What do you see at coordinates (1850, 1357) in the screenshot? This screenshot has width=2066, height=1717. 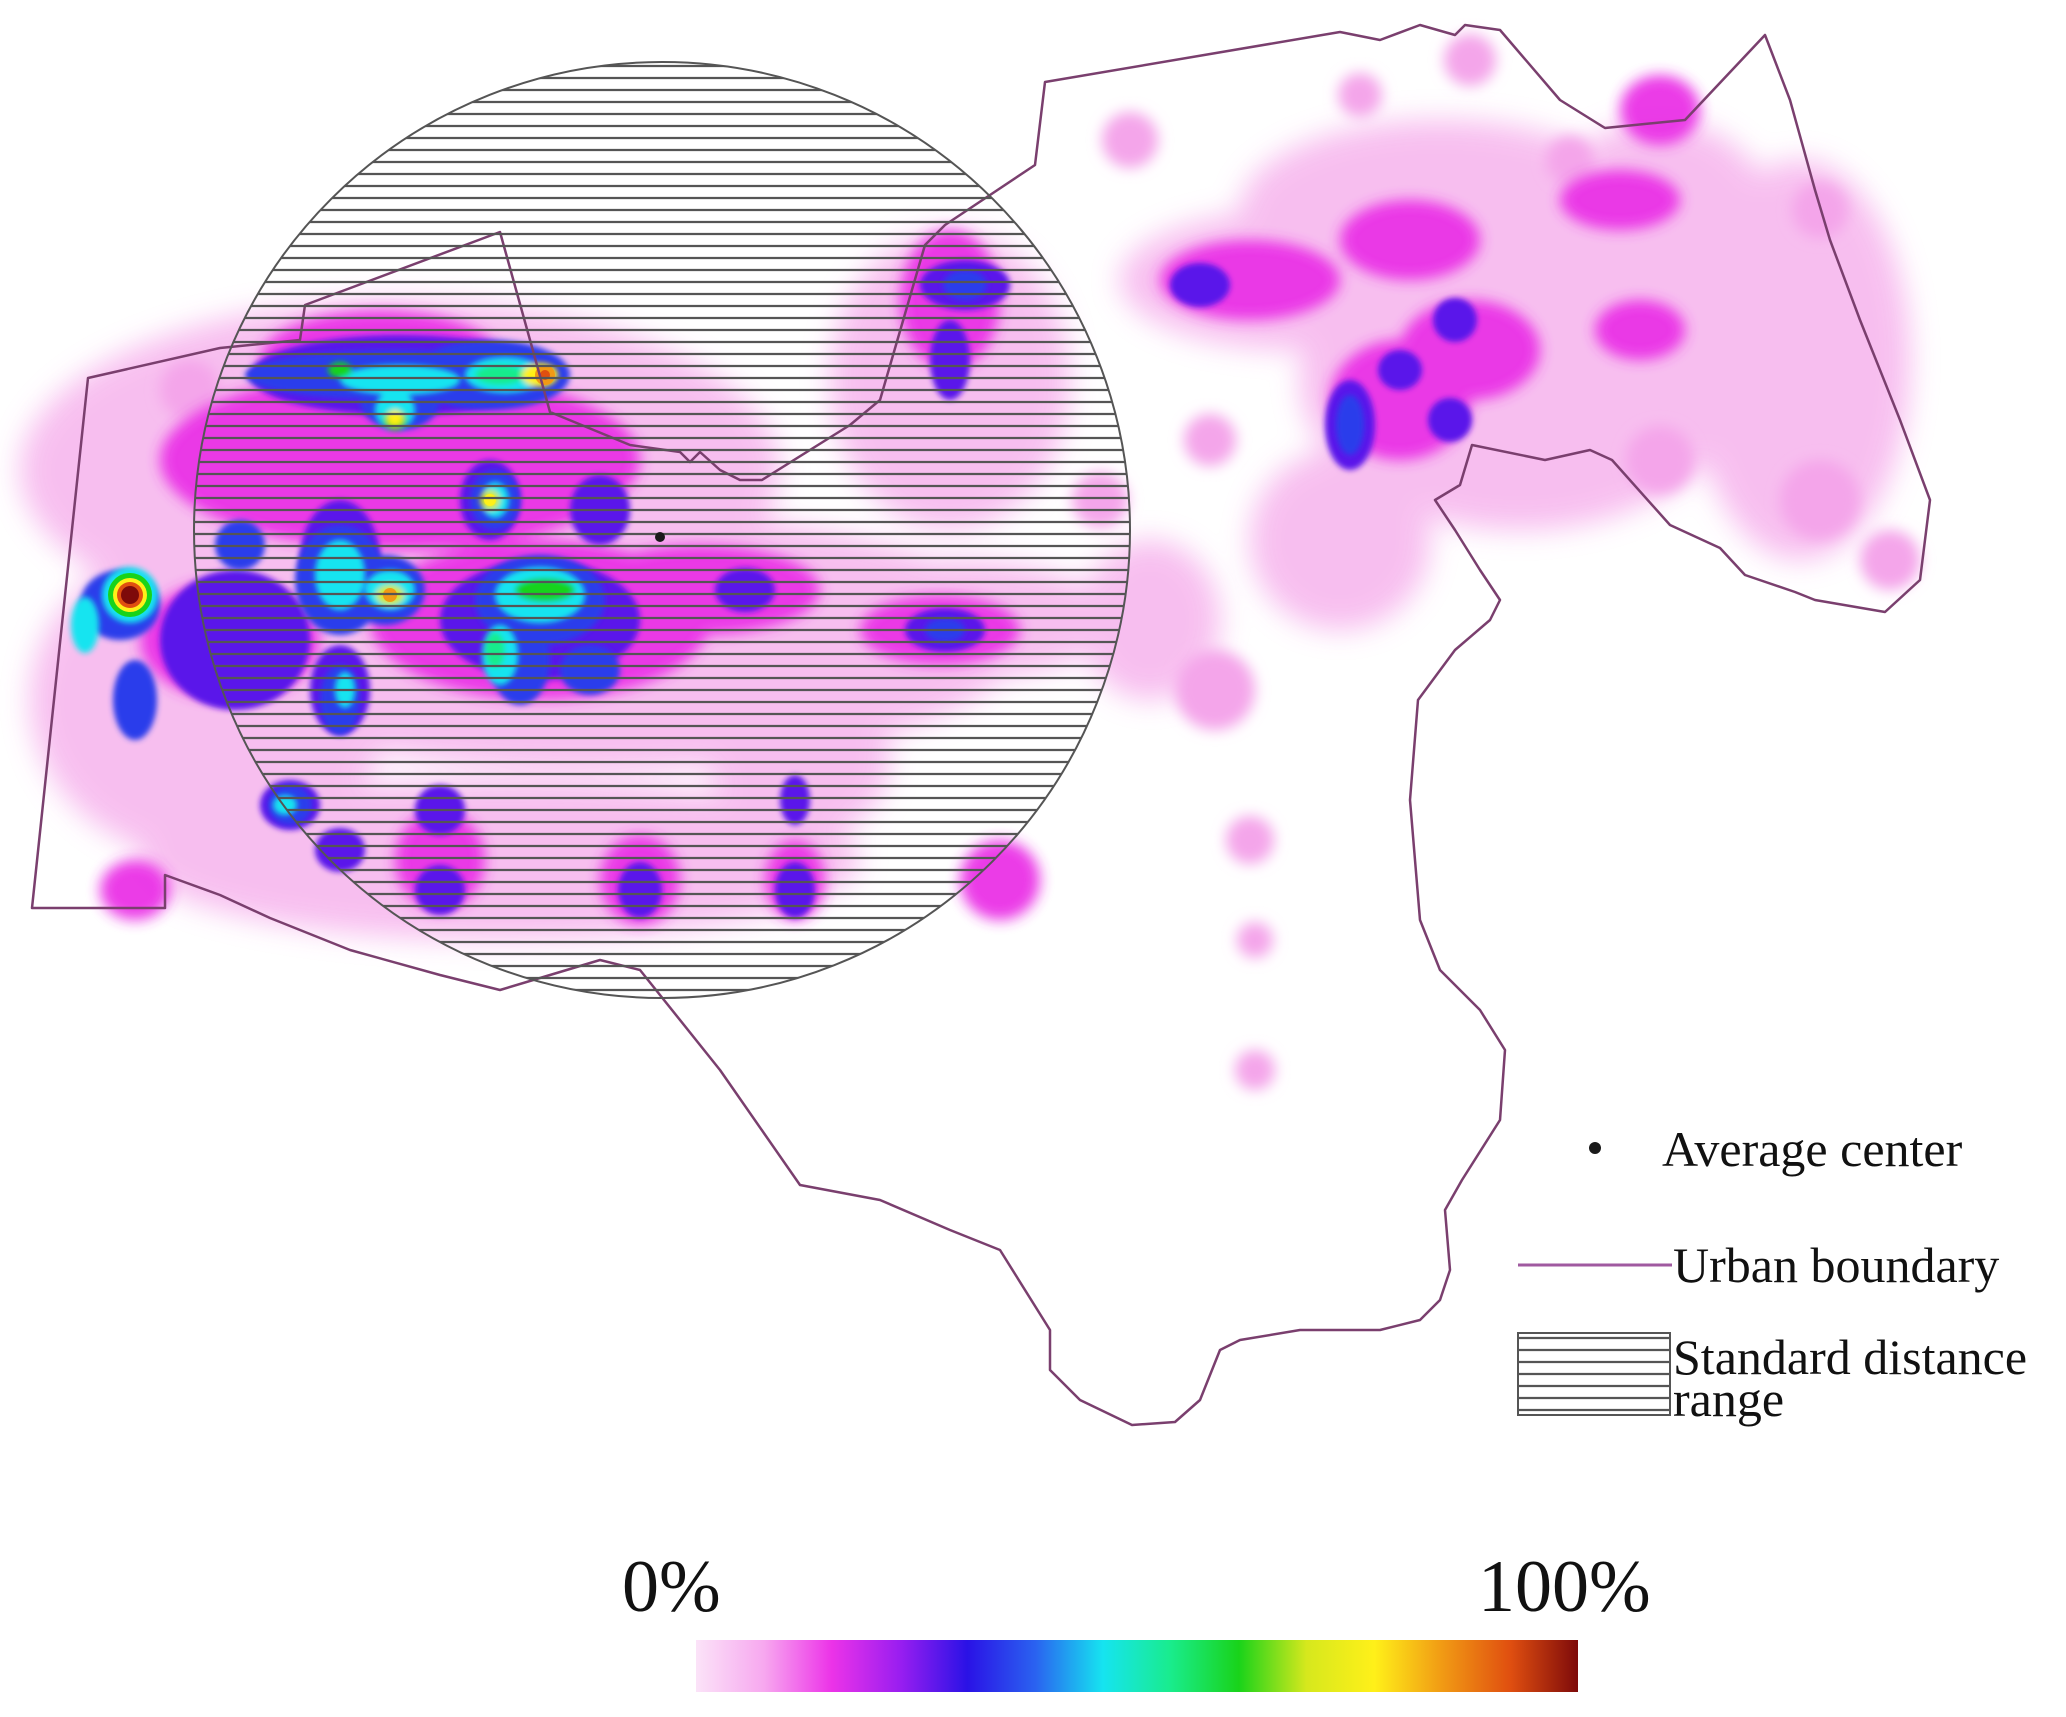 I see `legend-standard-distance-label: Standard distance` at bounding box center [1850, 1357].